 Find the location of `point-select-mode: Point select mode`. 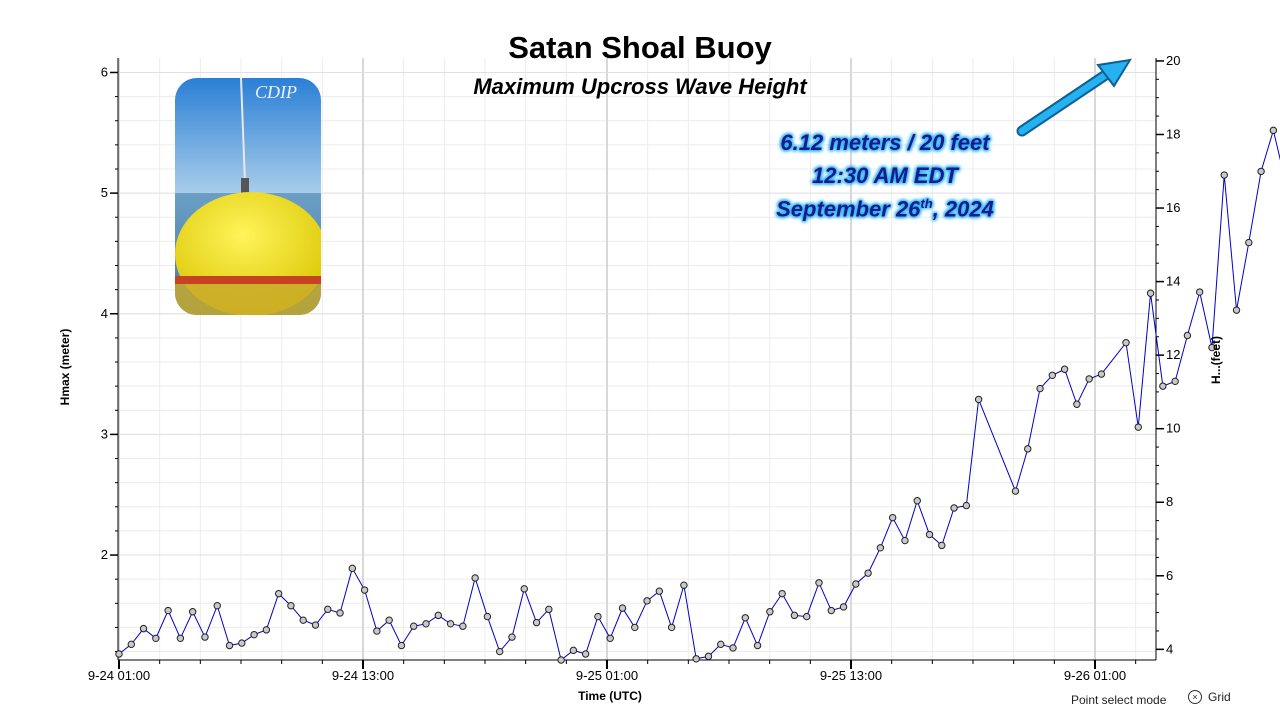

point-select-mode: Point select mode is located at coordinates (1119, 700).